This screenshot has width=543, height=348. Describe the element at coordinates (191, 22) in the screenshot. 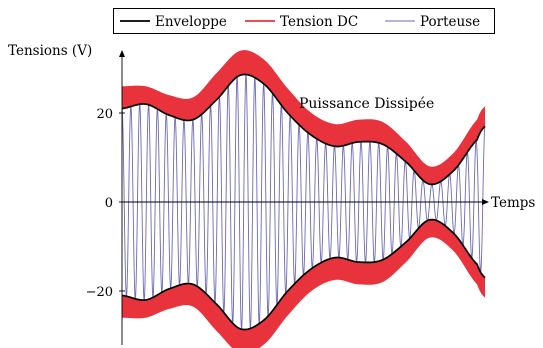

I see `legend-label-enveloppe: Enveloppe` at that location.